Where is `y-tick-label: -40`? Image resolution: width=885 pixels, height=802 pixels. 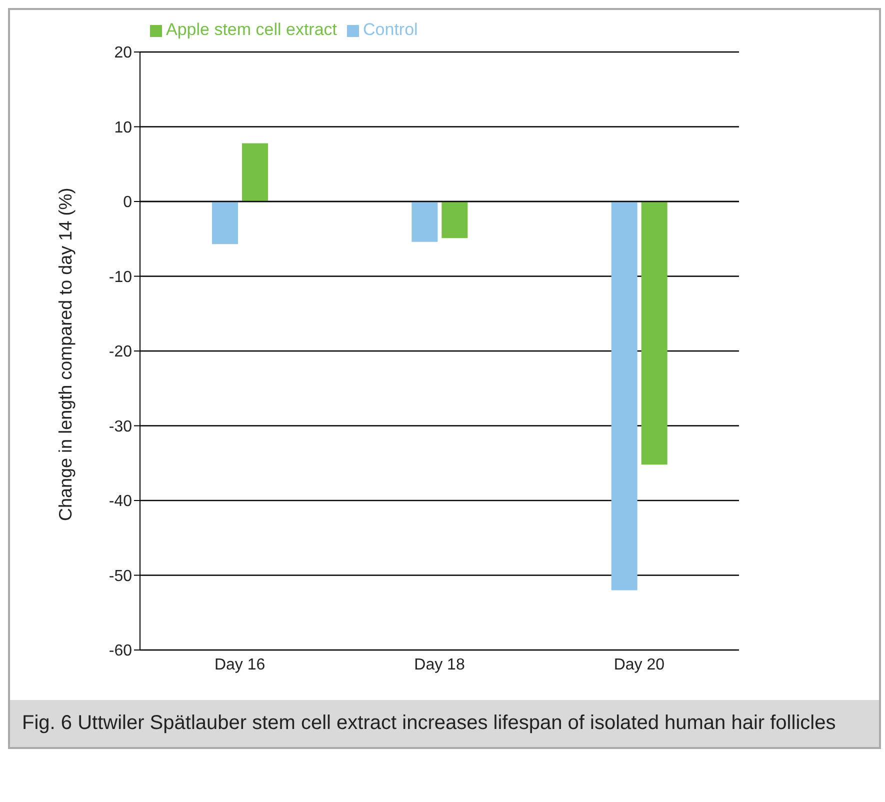
y-tick-label: -40 is located at coordinates (120, 501).